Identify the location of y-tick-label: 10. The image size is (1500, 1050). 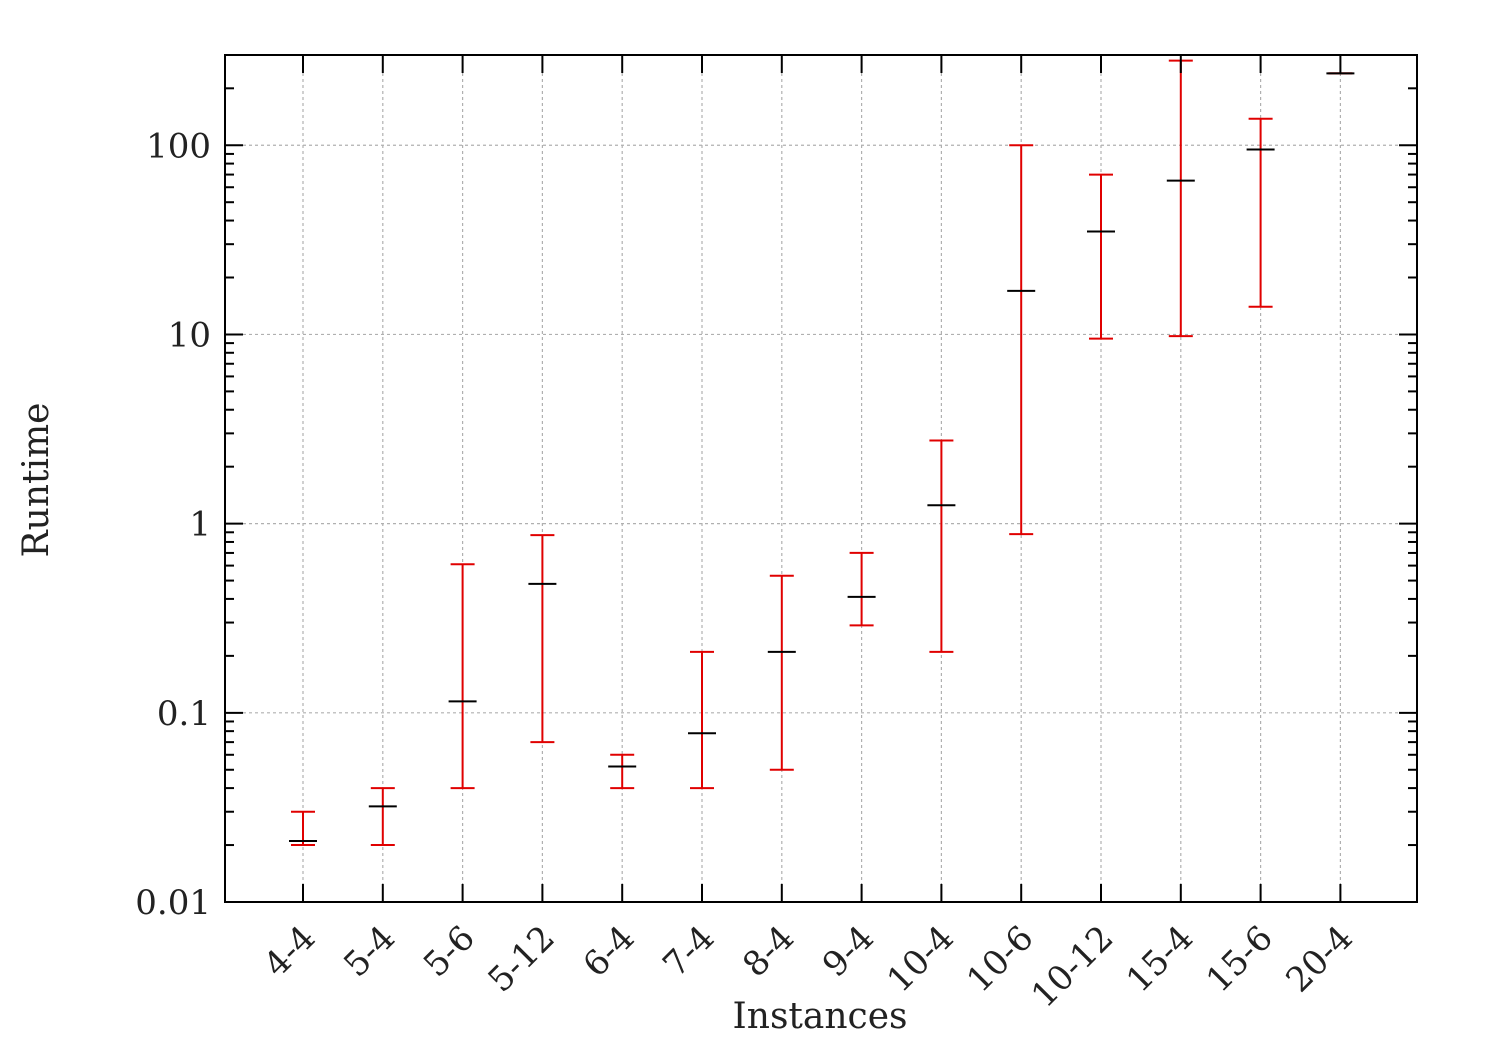
(189, 335).